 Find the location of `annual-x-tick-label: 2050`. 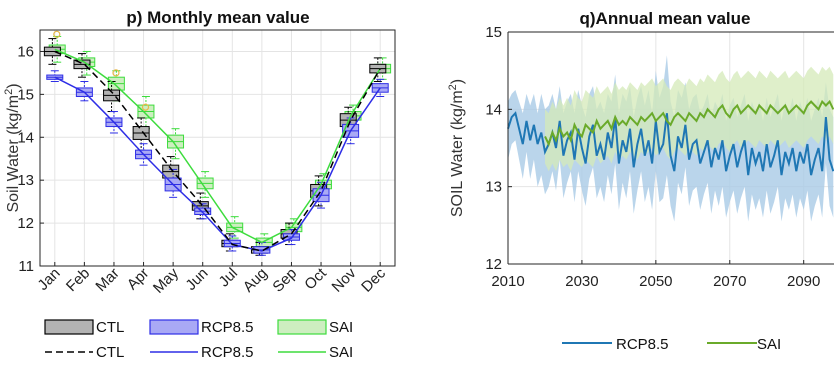

annual-x-tick-label: 2050 is located at coordinates (655, 281).